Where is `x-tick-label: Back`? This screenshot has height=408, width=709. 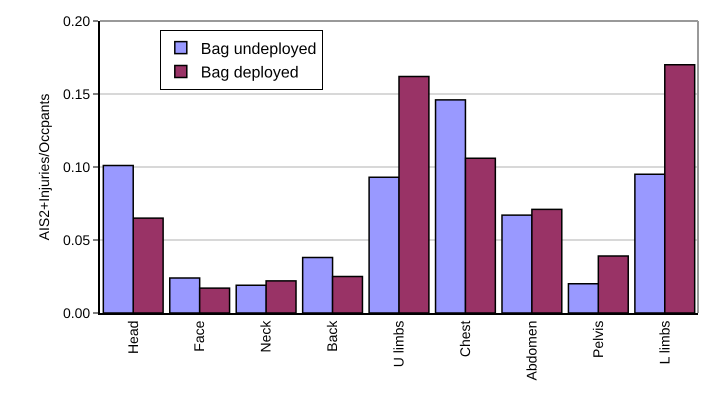 x-tick-label: Back is located at coordinates (332, 336).